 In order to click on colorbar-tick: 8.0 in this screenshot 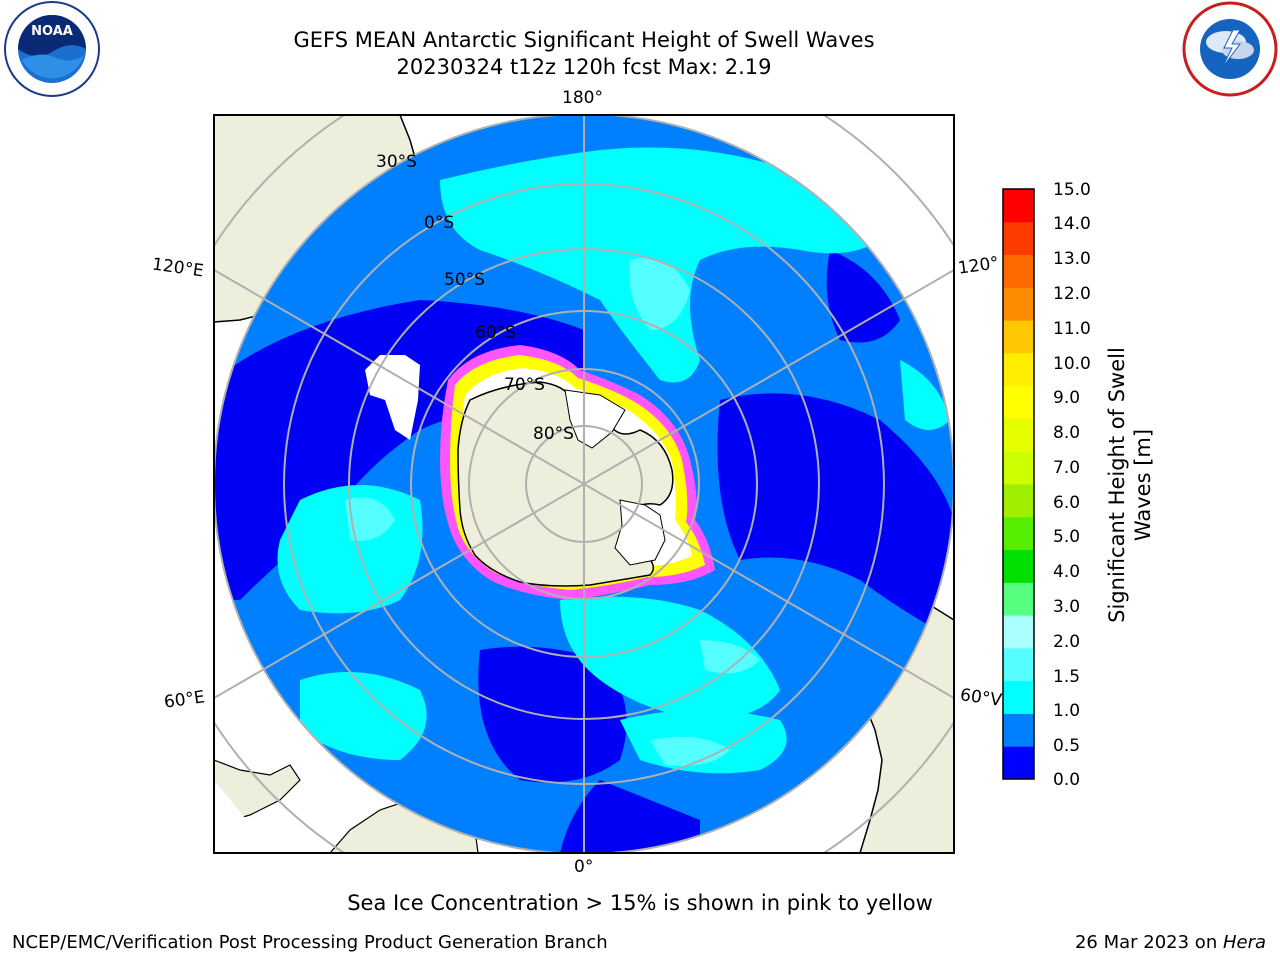, I will do `click(1067, 433)`.